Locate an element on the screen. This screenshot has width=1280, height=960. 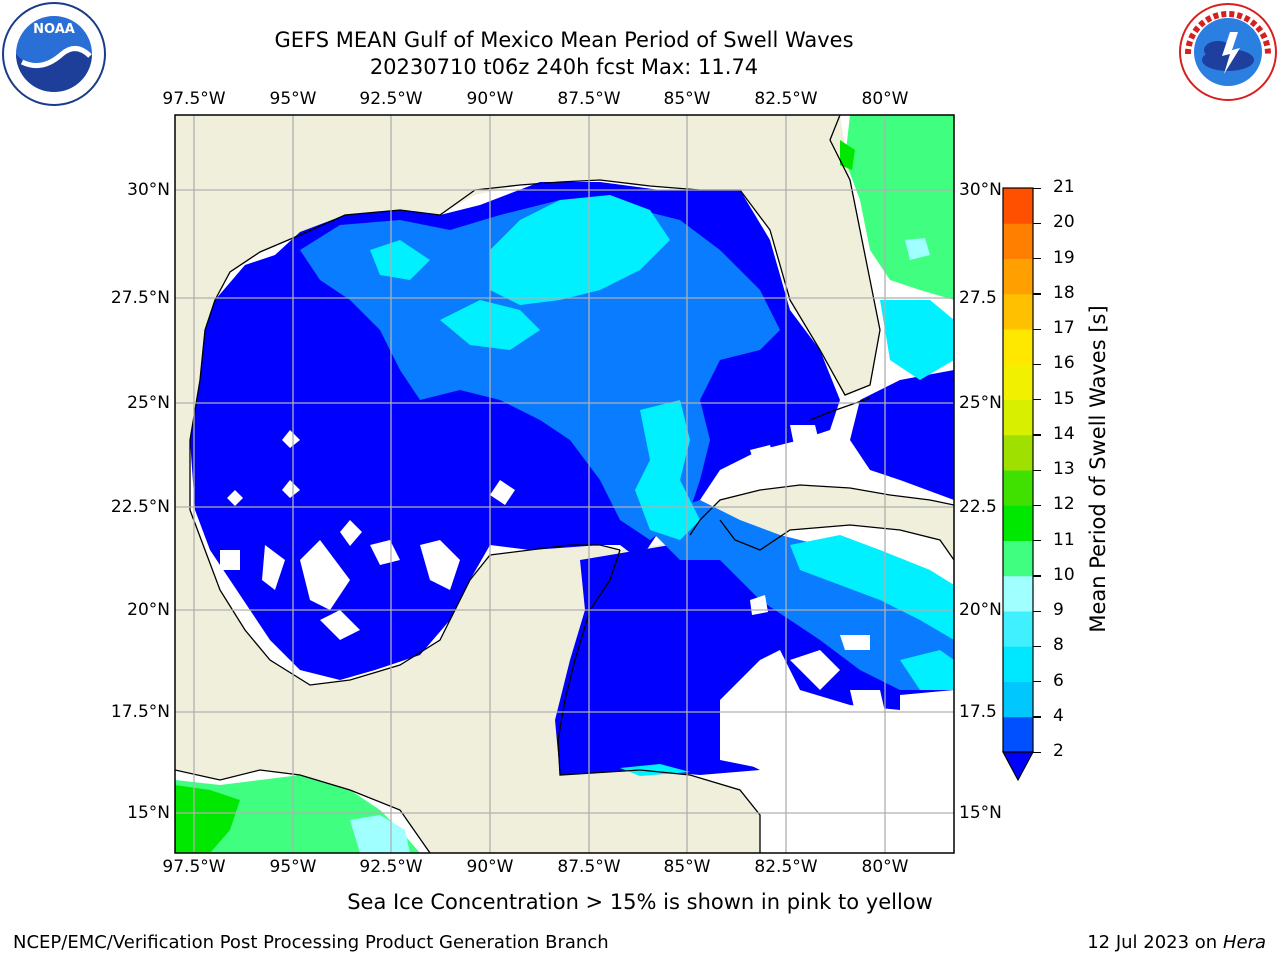
lon-label-top: 87.5°W is located at coordinates (589, 99).